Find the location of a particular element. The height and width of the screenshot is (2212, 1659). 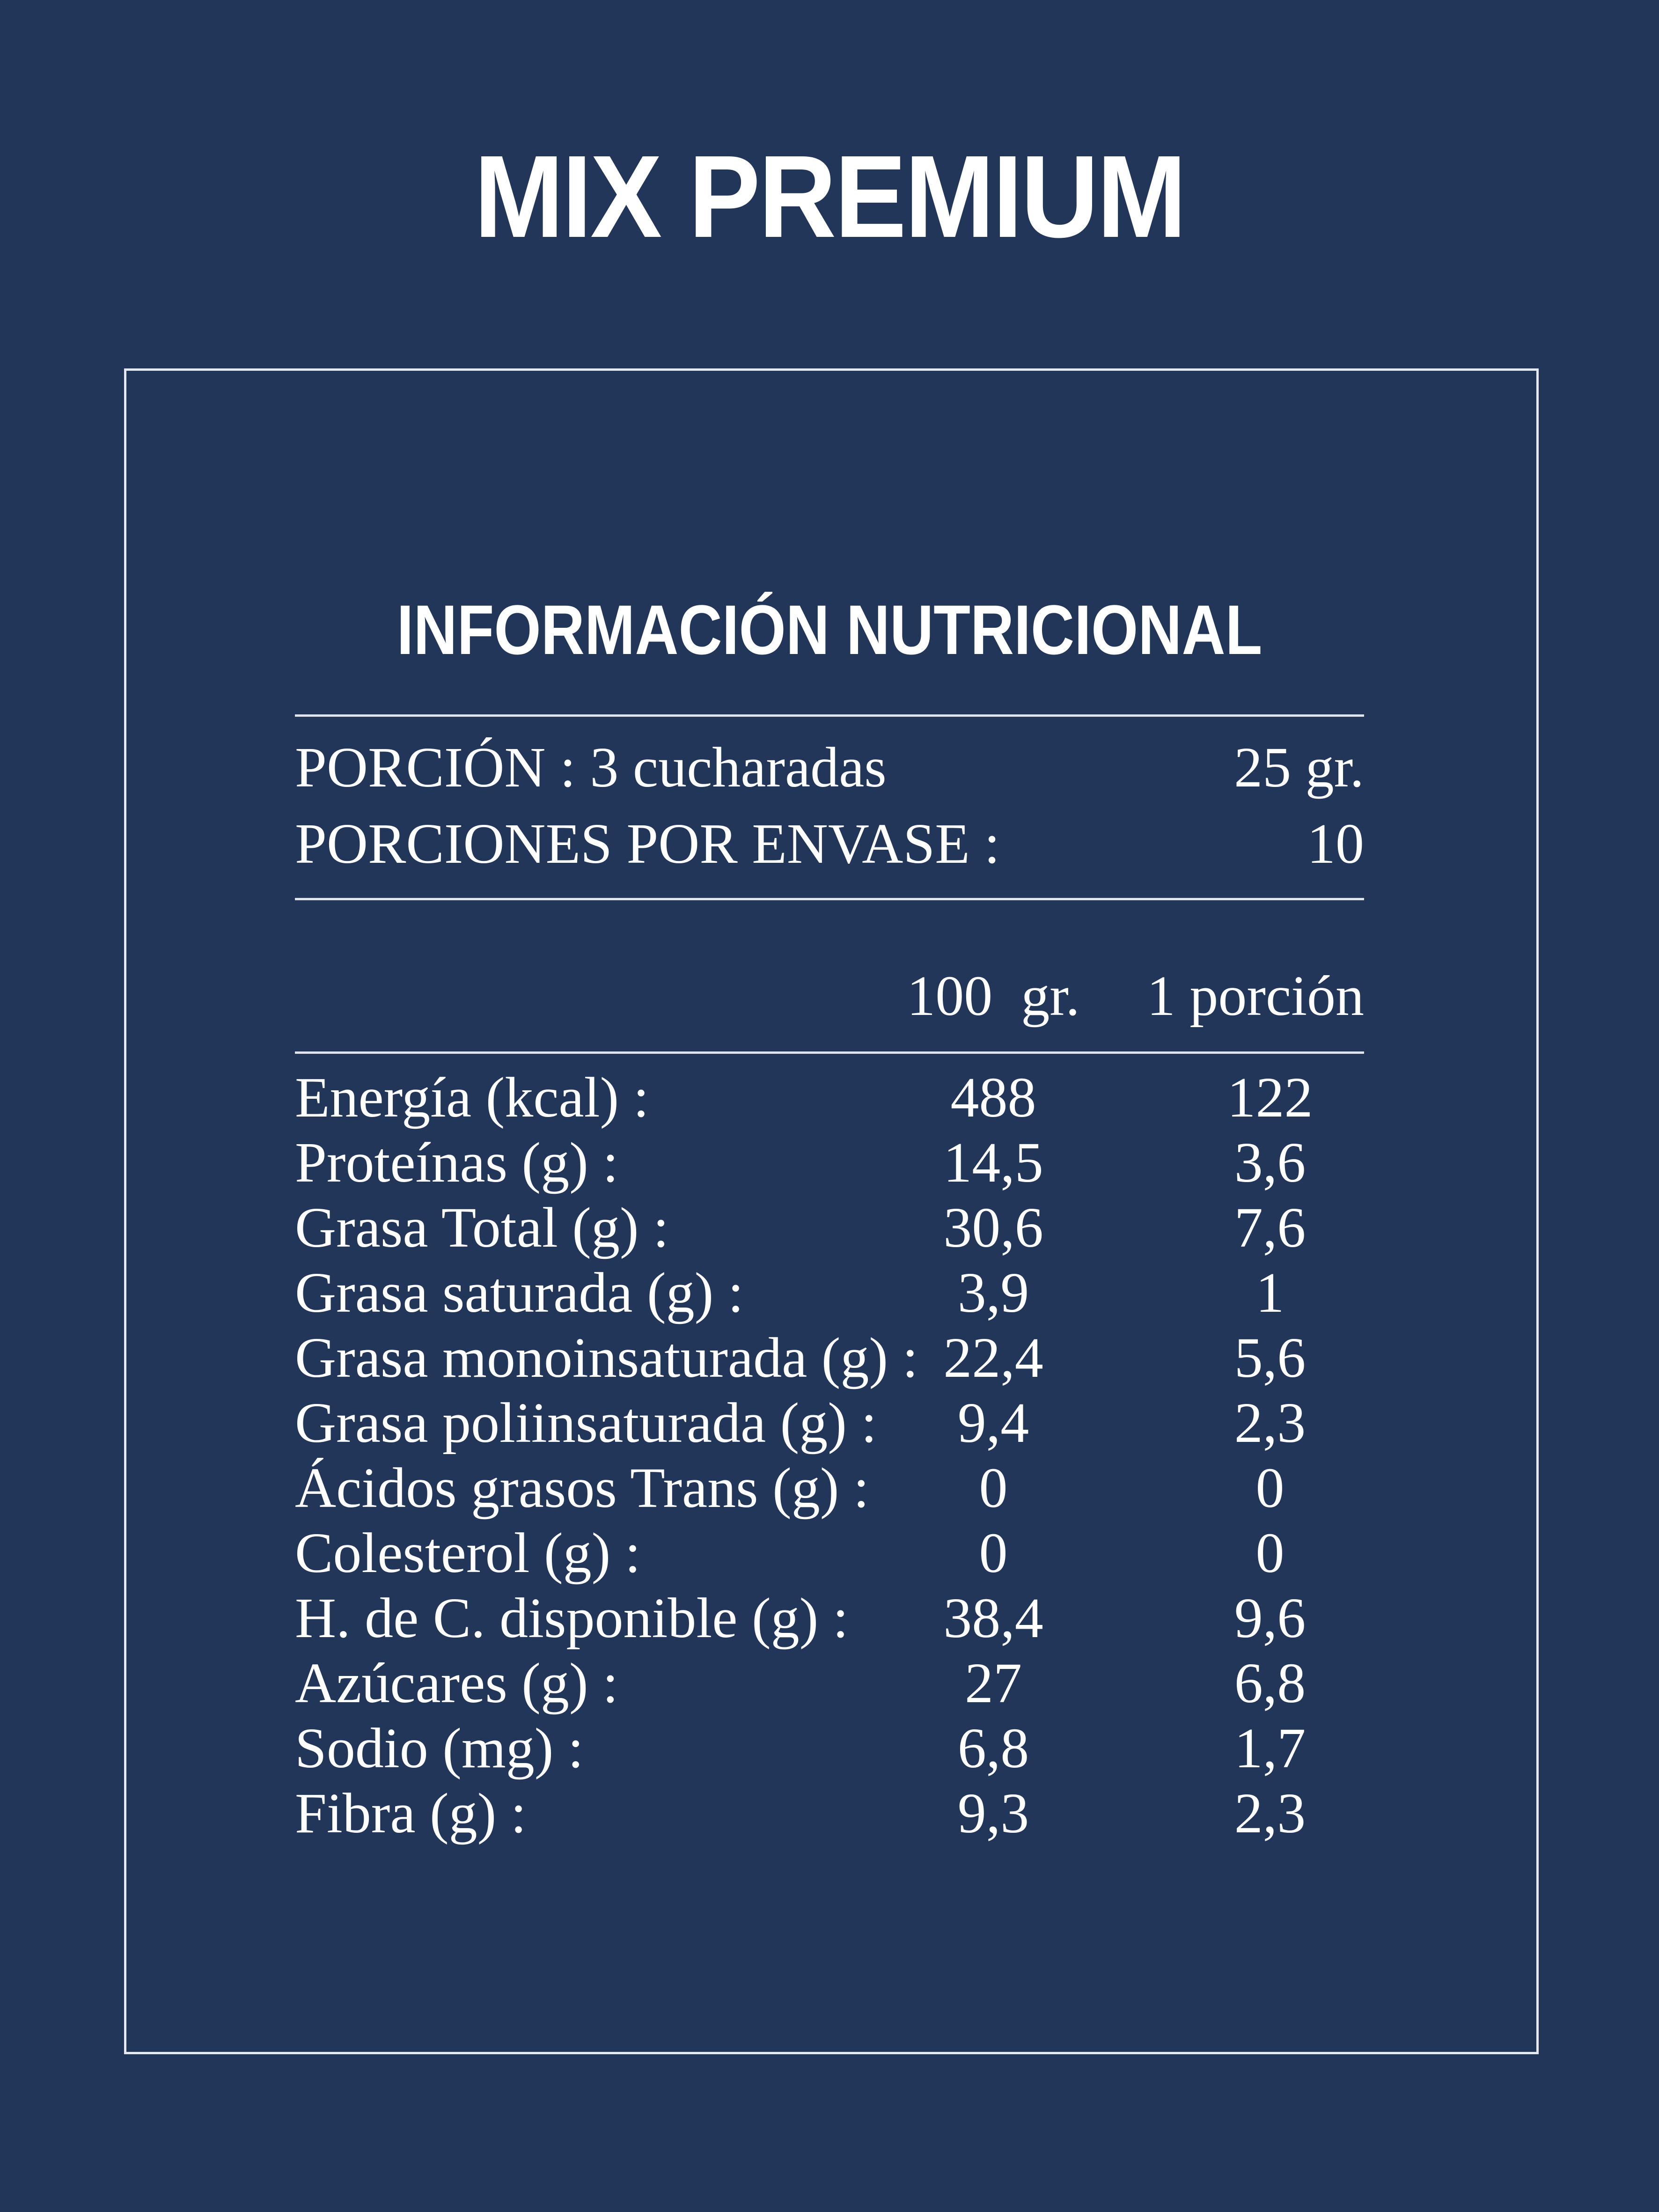

value-per-portion: 9,6 is located at coordinates (1270, 1618).